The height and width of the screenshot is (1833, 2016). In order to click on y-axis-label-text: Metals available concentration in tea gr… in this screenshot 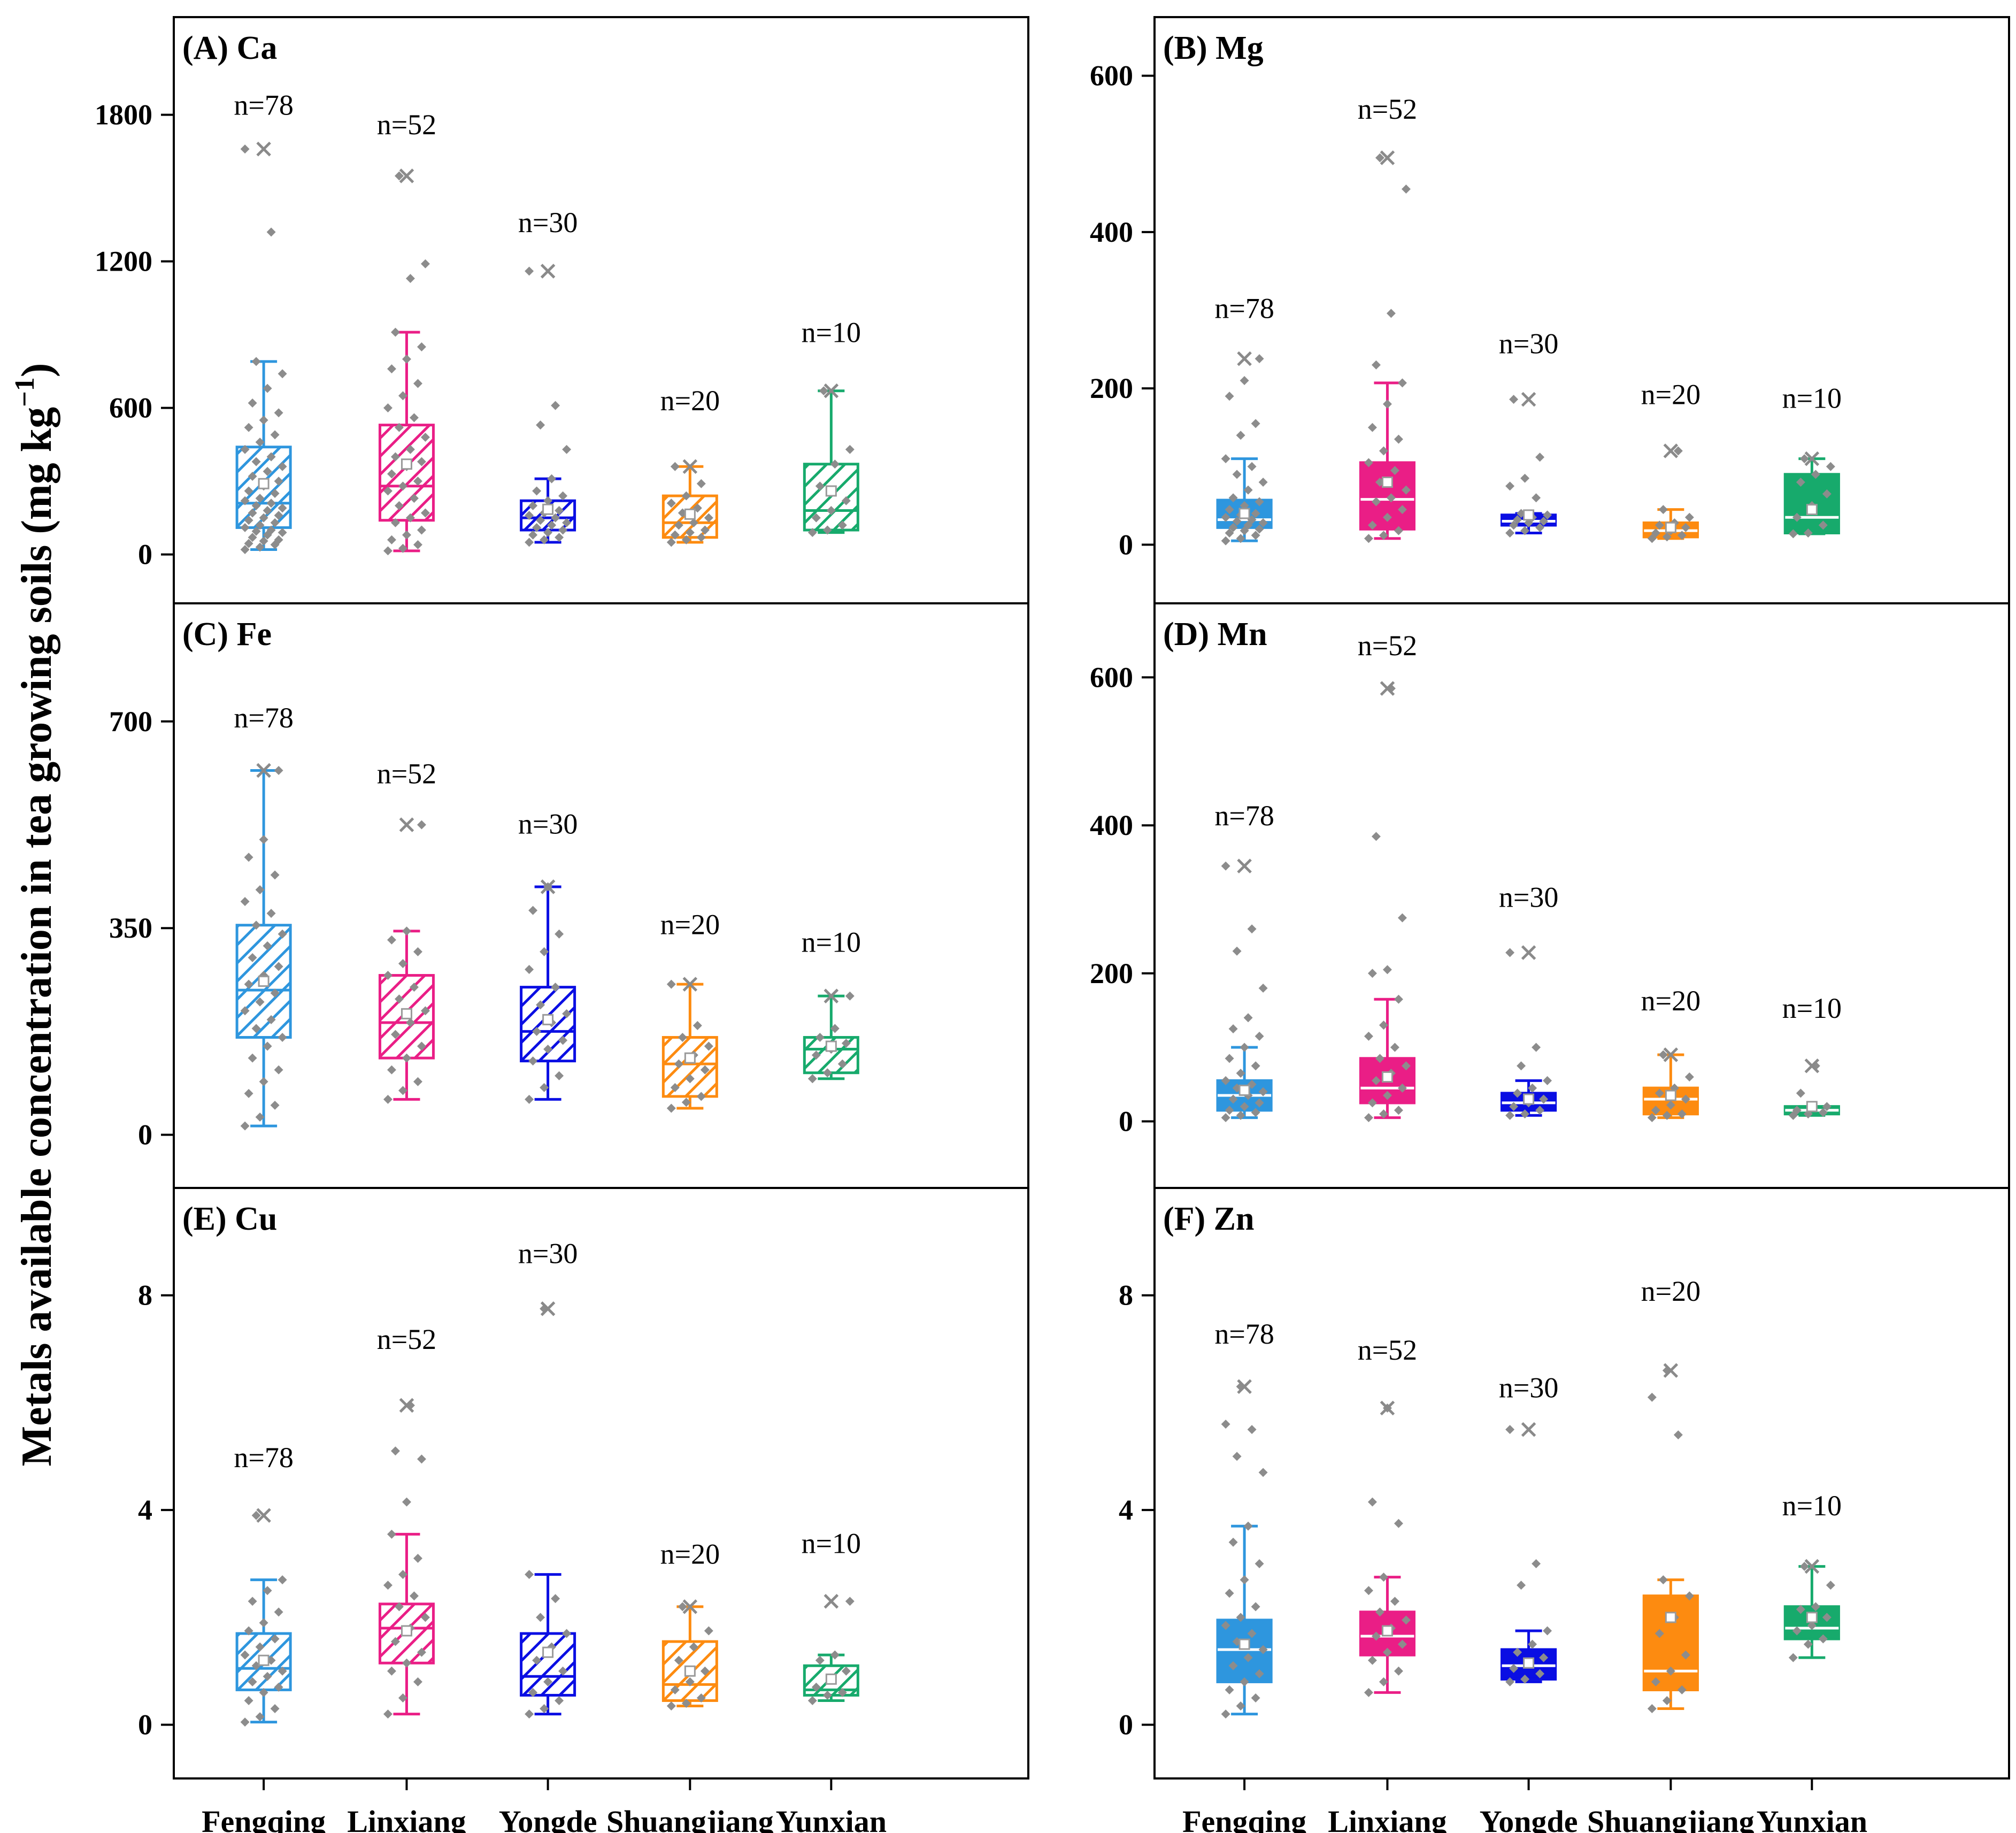, I will do `click(37, 937)`.